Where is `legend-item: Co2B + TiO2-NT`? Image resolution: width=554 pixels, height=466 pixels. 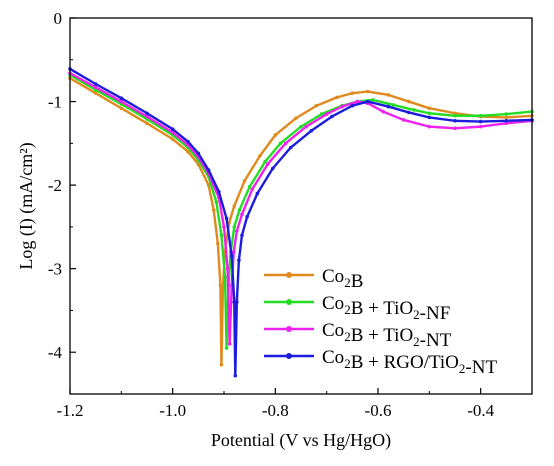
legend-item: Co2B + TiO2-NT is located at coordinates (358, 335).